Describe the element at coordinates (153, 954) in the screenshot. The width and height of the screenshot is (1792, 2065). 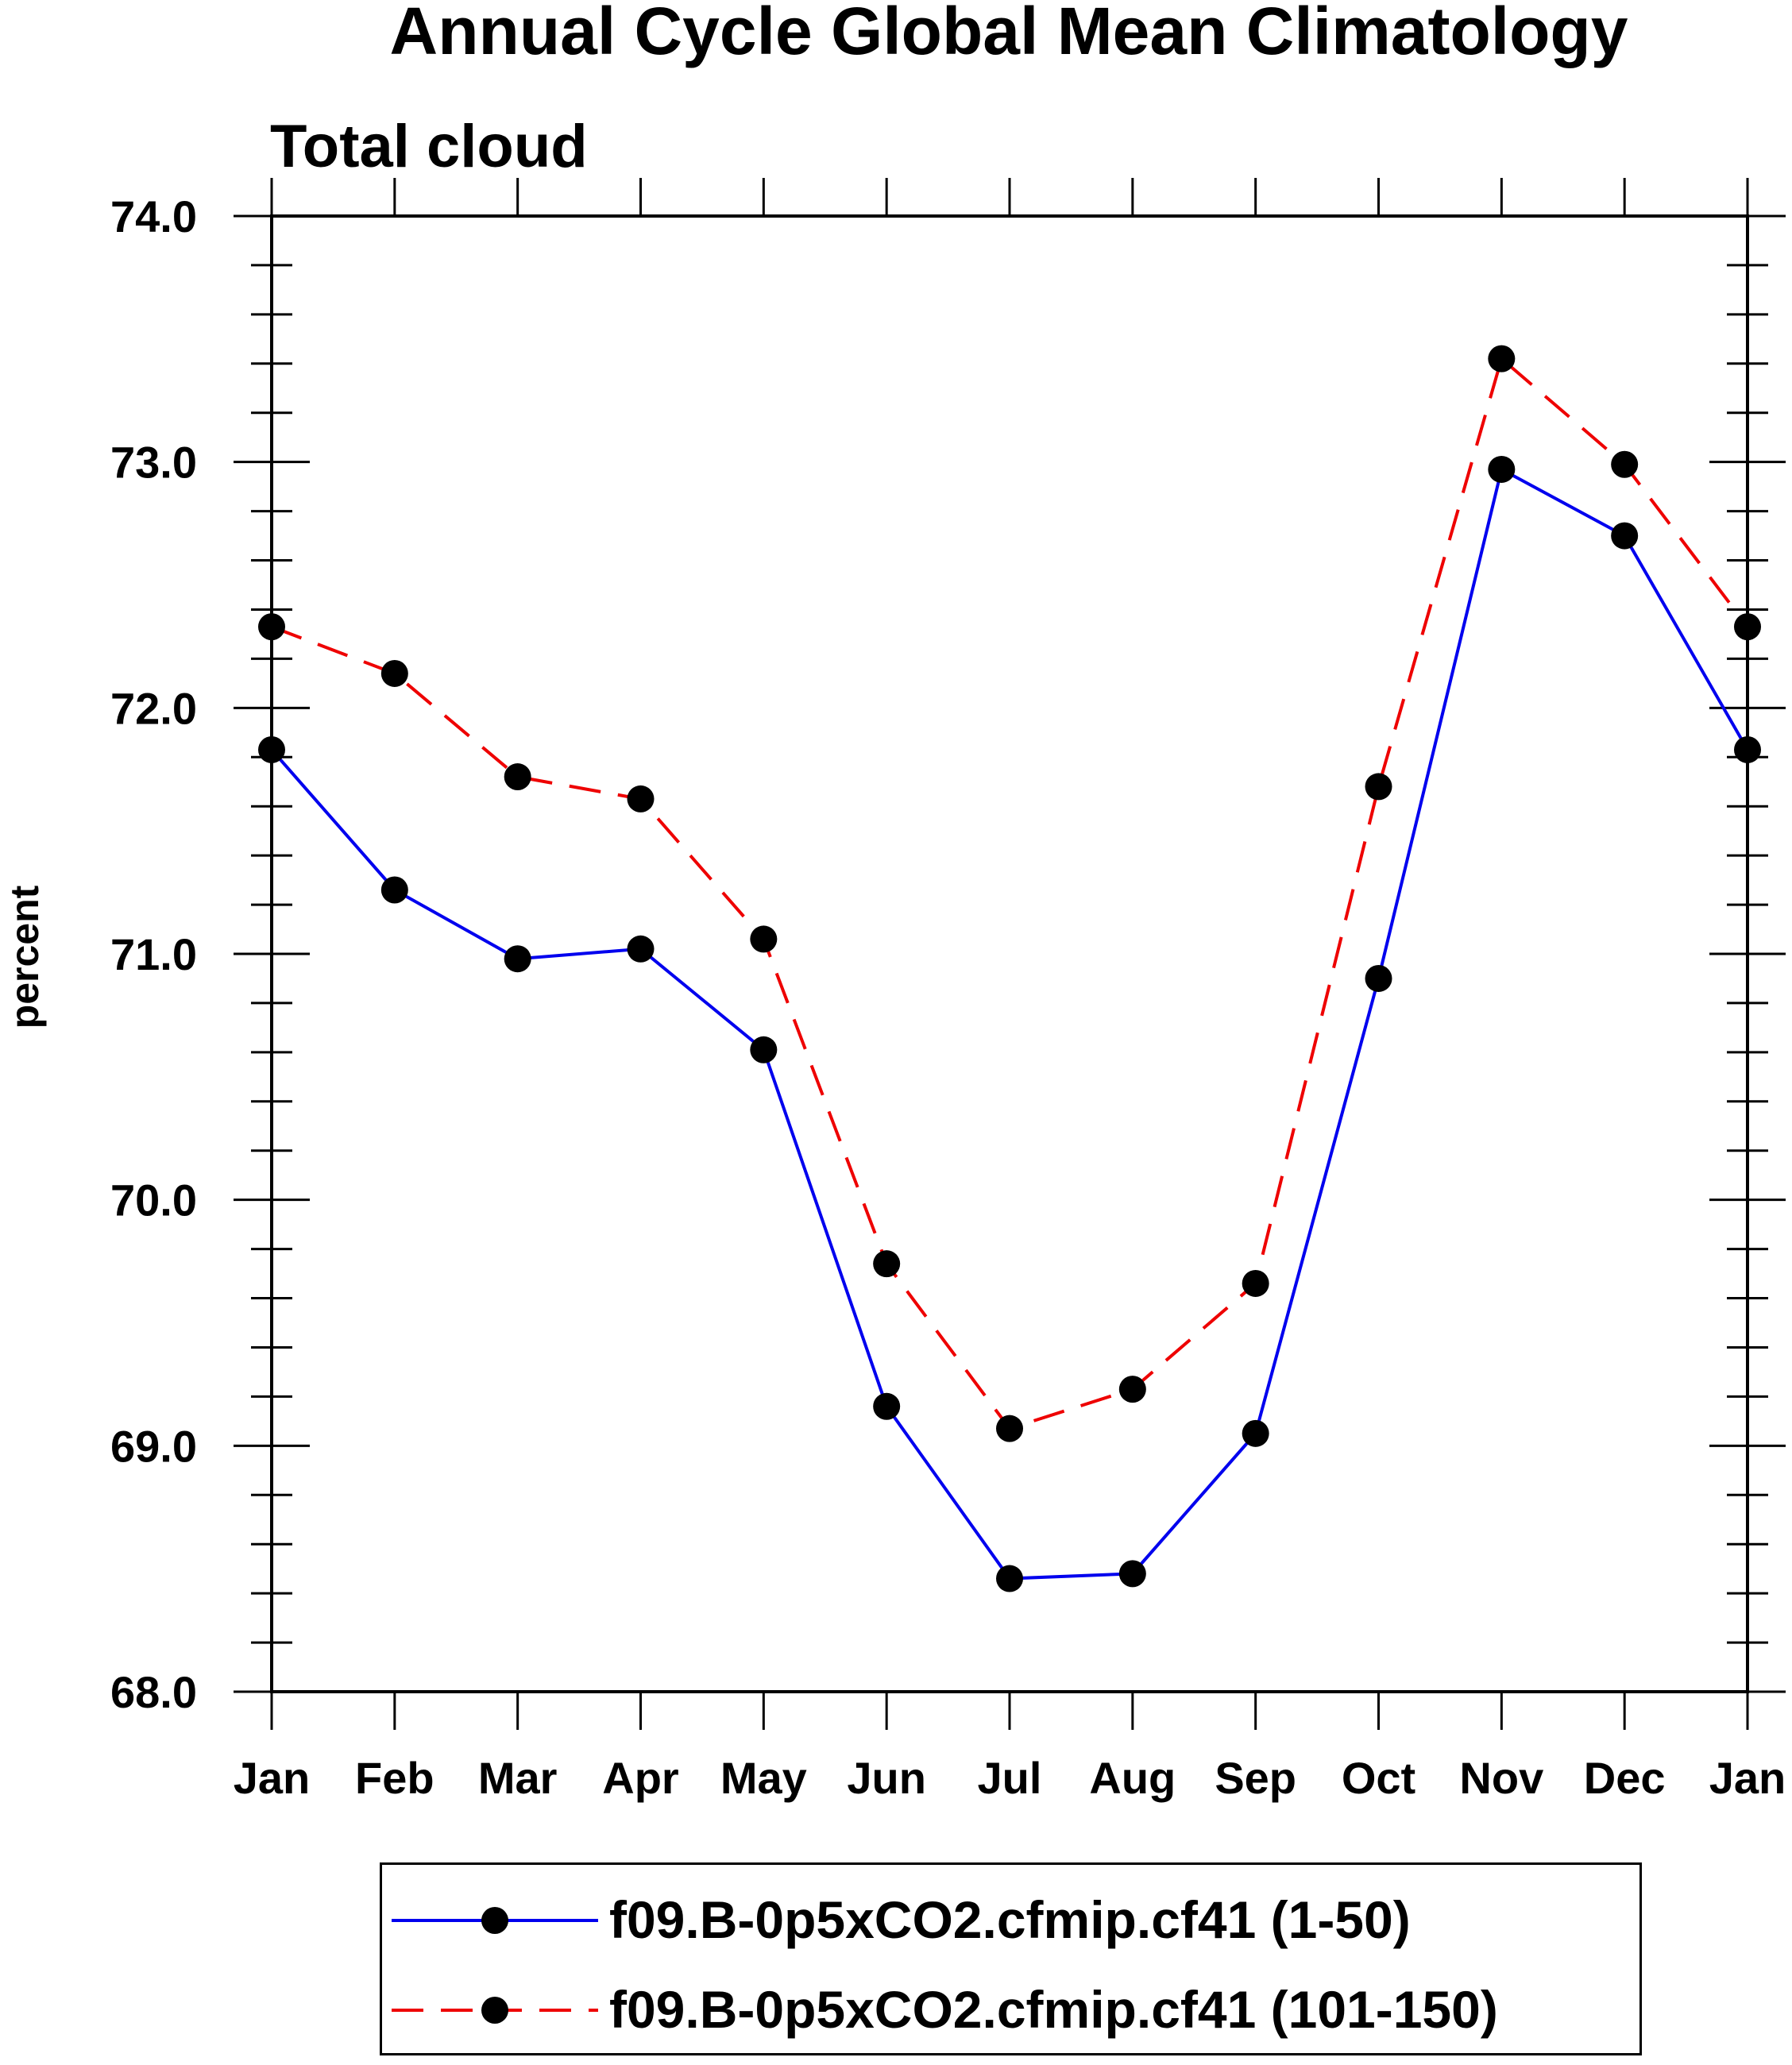
I see `y-tick-label: 71.0` at that location.